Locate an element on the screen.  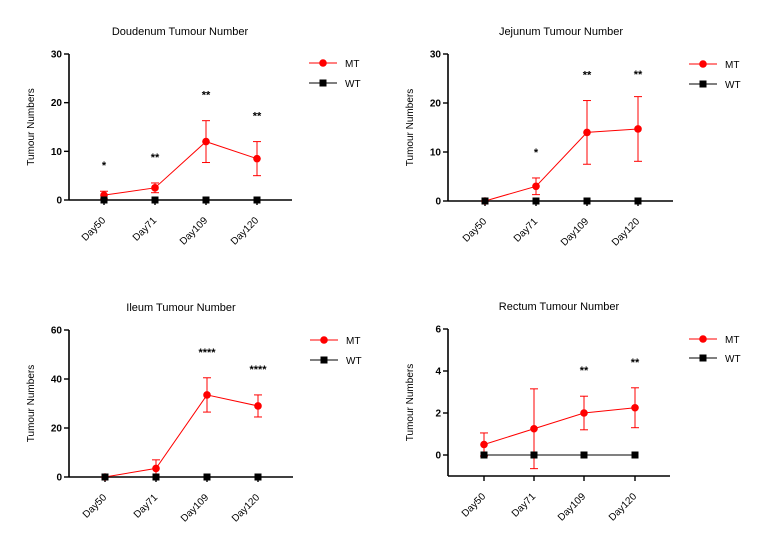
chart-title: Jejunum Tumour Number is located at coordinates (561, 32).